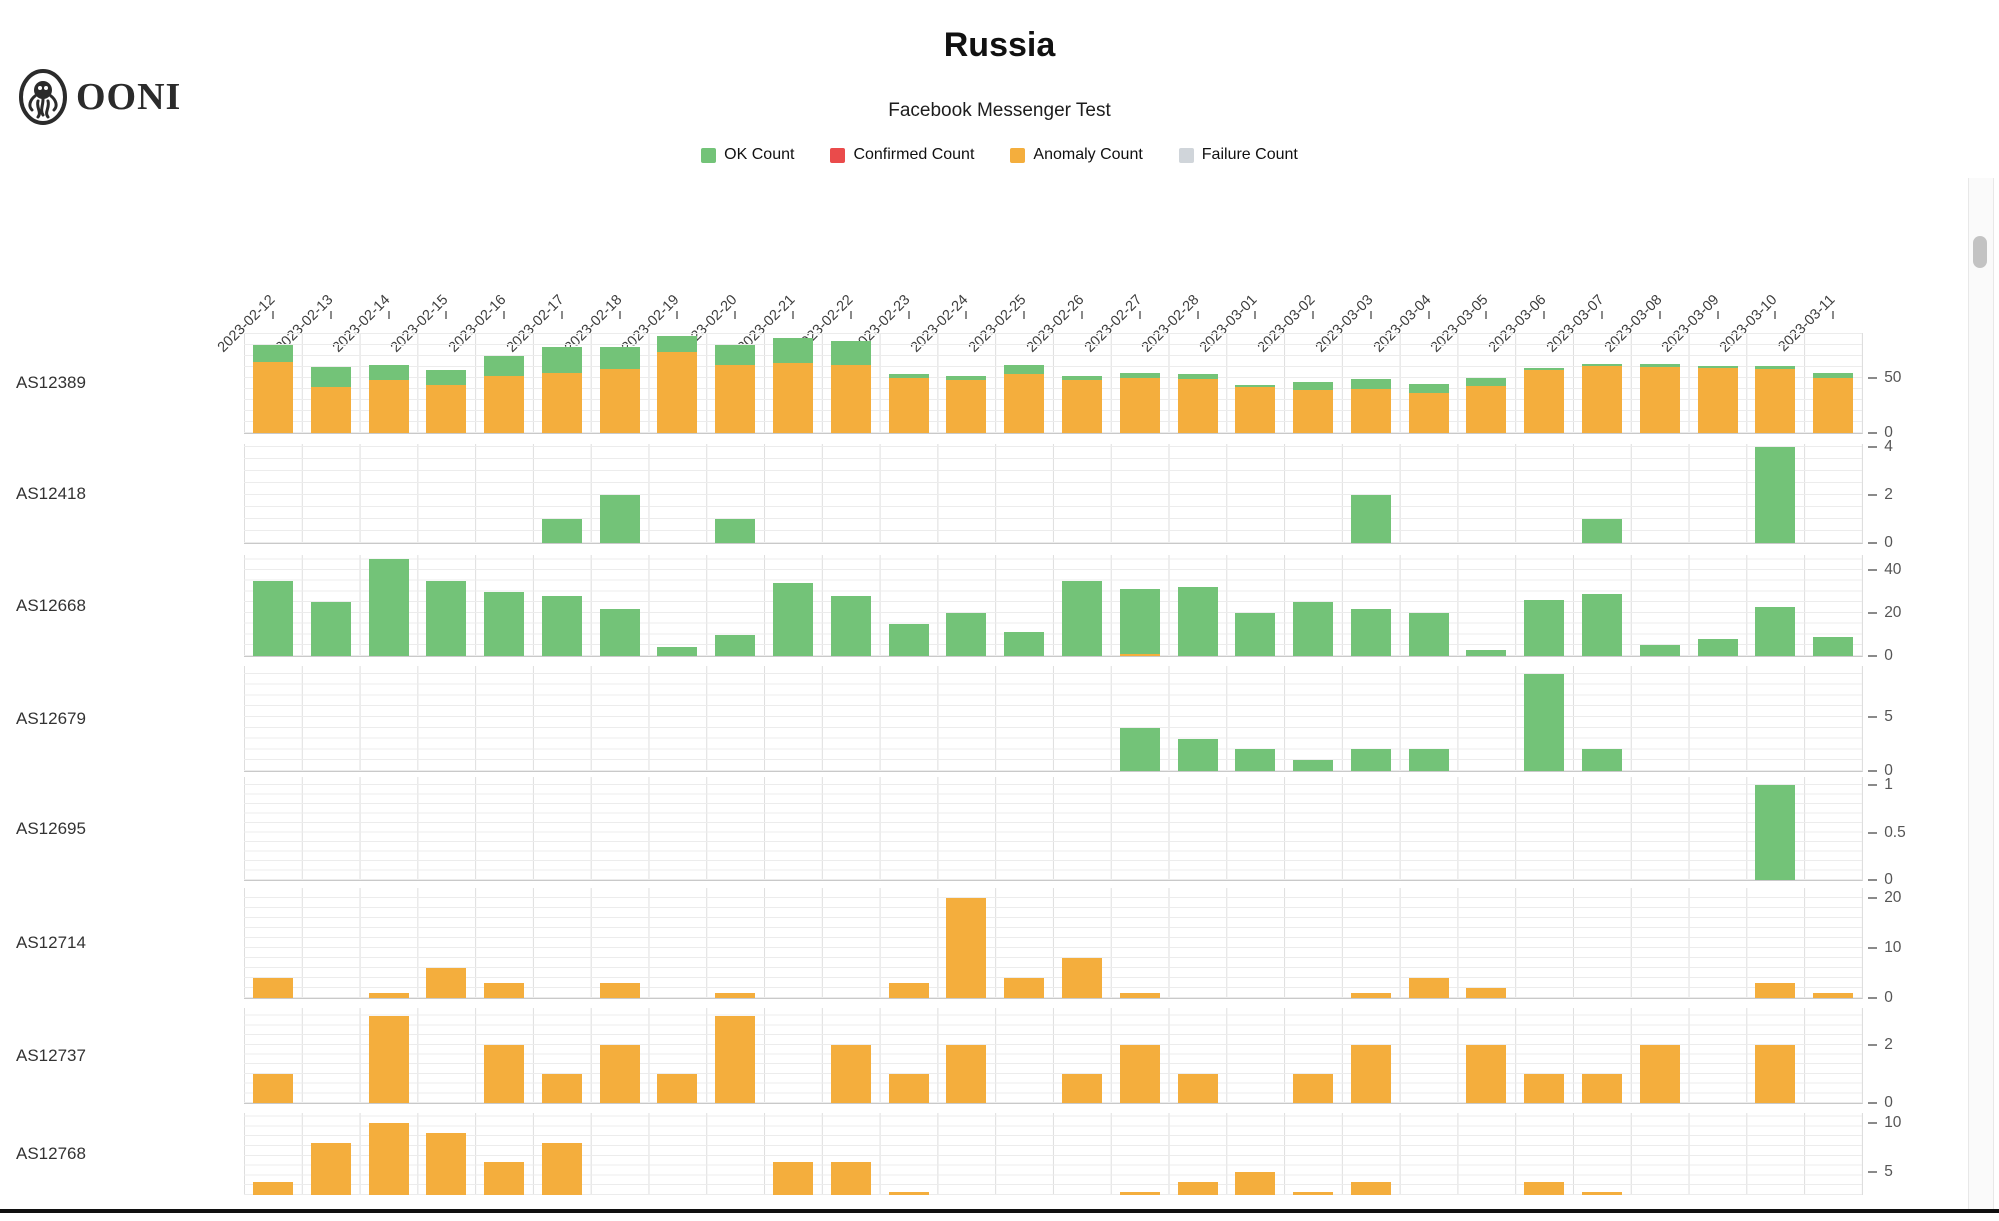 This screenshot has height=1221, width=1999. I want to click on legend-item-confirmed-count: Confirmed Count, so click(902, 155).